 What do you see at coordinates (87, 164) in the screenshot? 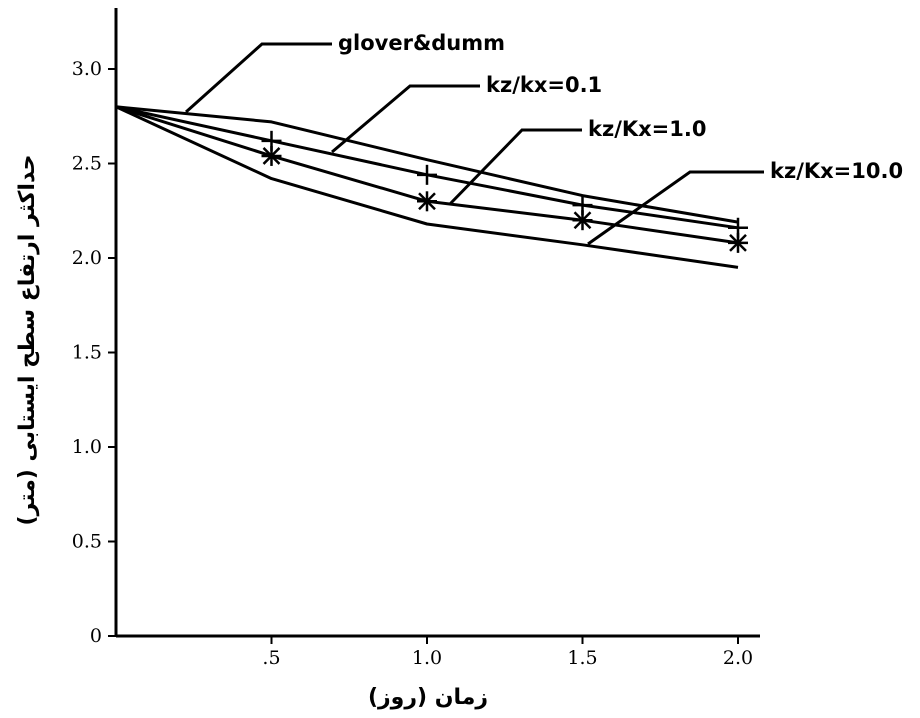
I see `y-tick-label: 2.5` at bounding box center [87, 164].